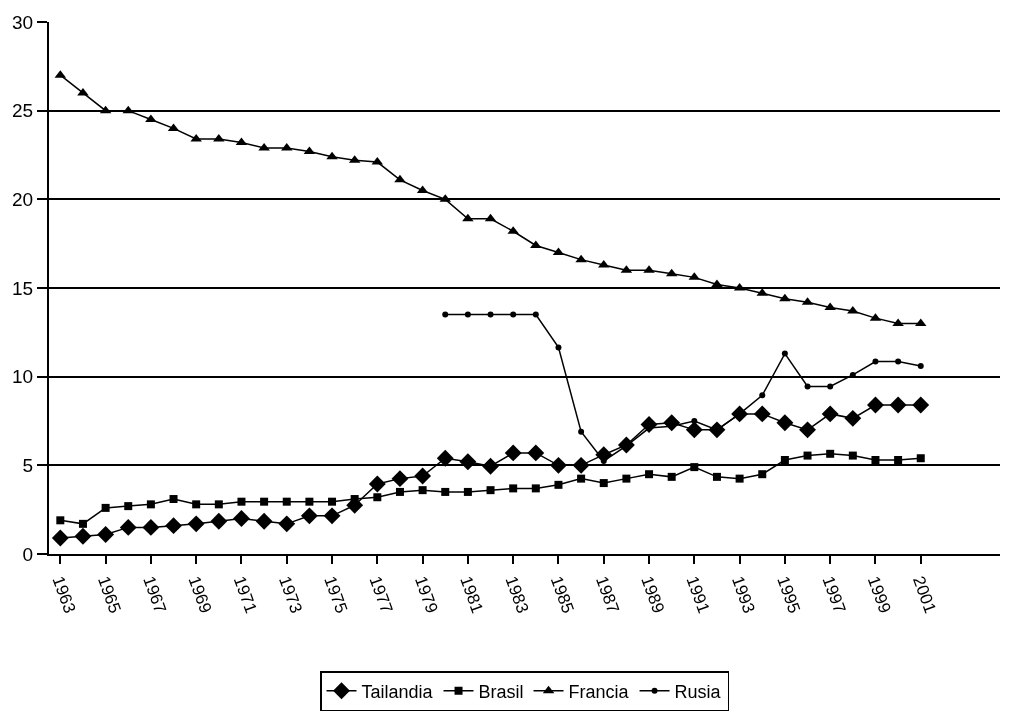 The width and height of the screenshot is (1013, 723). I want to click on legend-label: Tailandia, so click(397, 691).